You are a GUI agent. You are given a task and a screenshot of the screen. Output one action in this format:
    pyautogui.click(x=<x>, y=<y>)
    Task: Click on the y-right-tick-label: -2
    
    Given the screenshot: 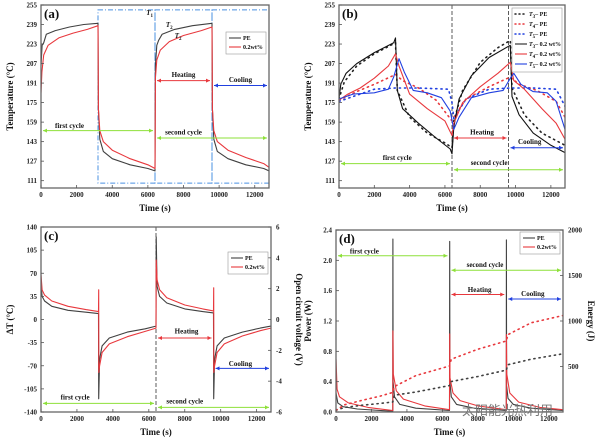 What is the action you would take?
    pyautogui.click(x=279, y=351)
    